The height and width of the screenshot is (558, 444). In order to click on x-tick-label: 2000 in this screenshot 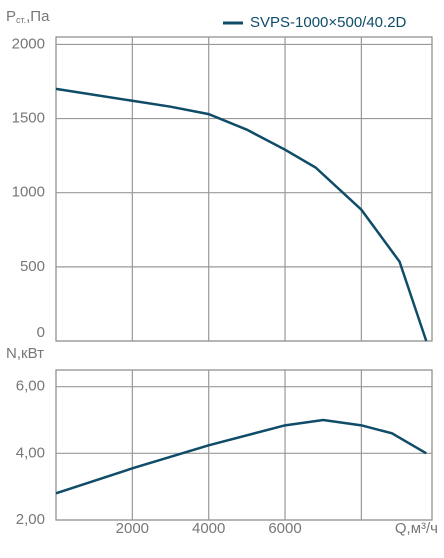, I will do `click(132, 528)`.